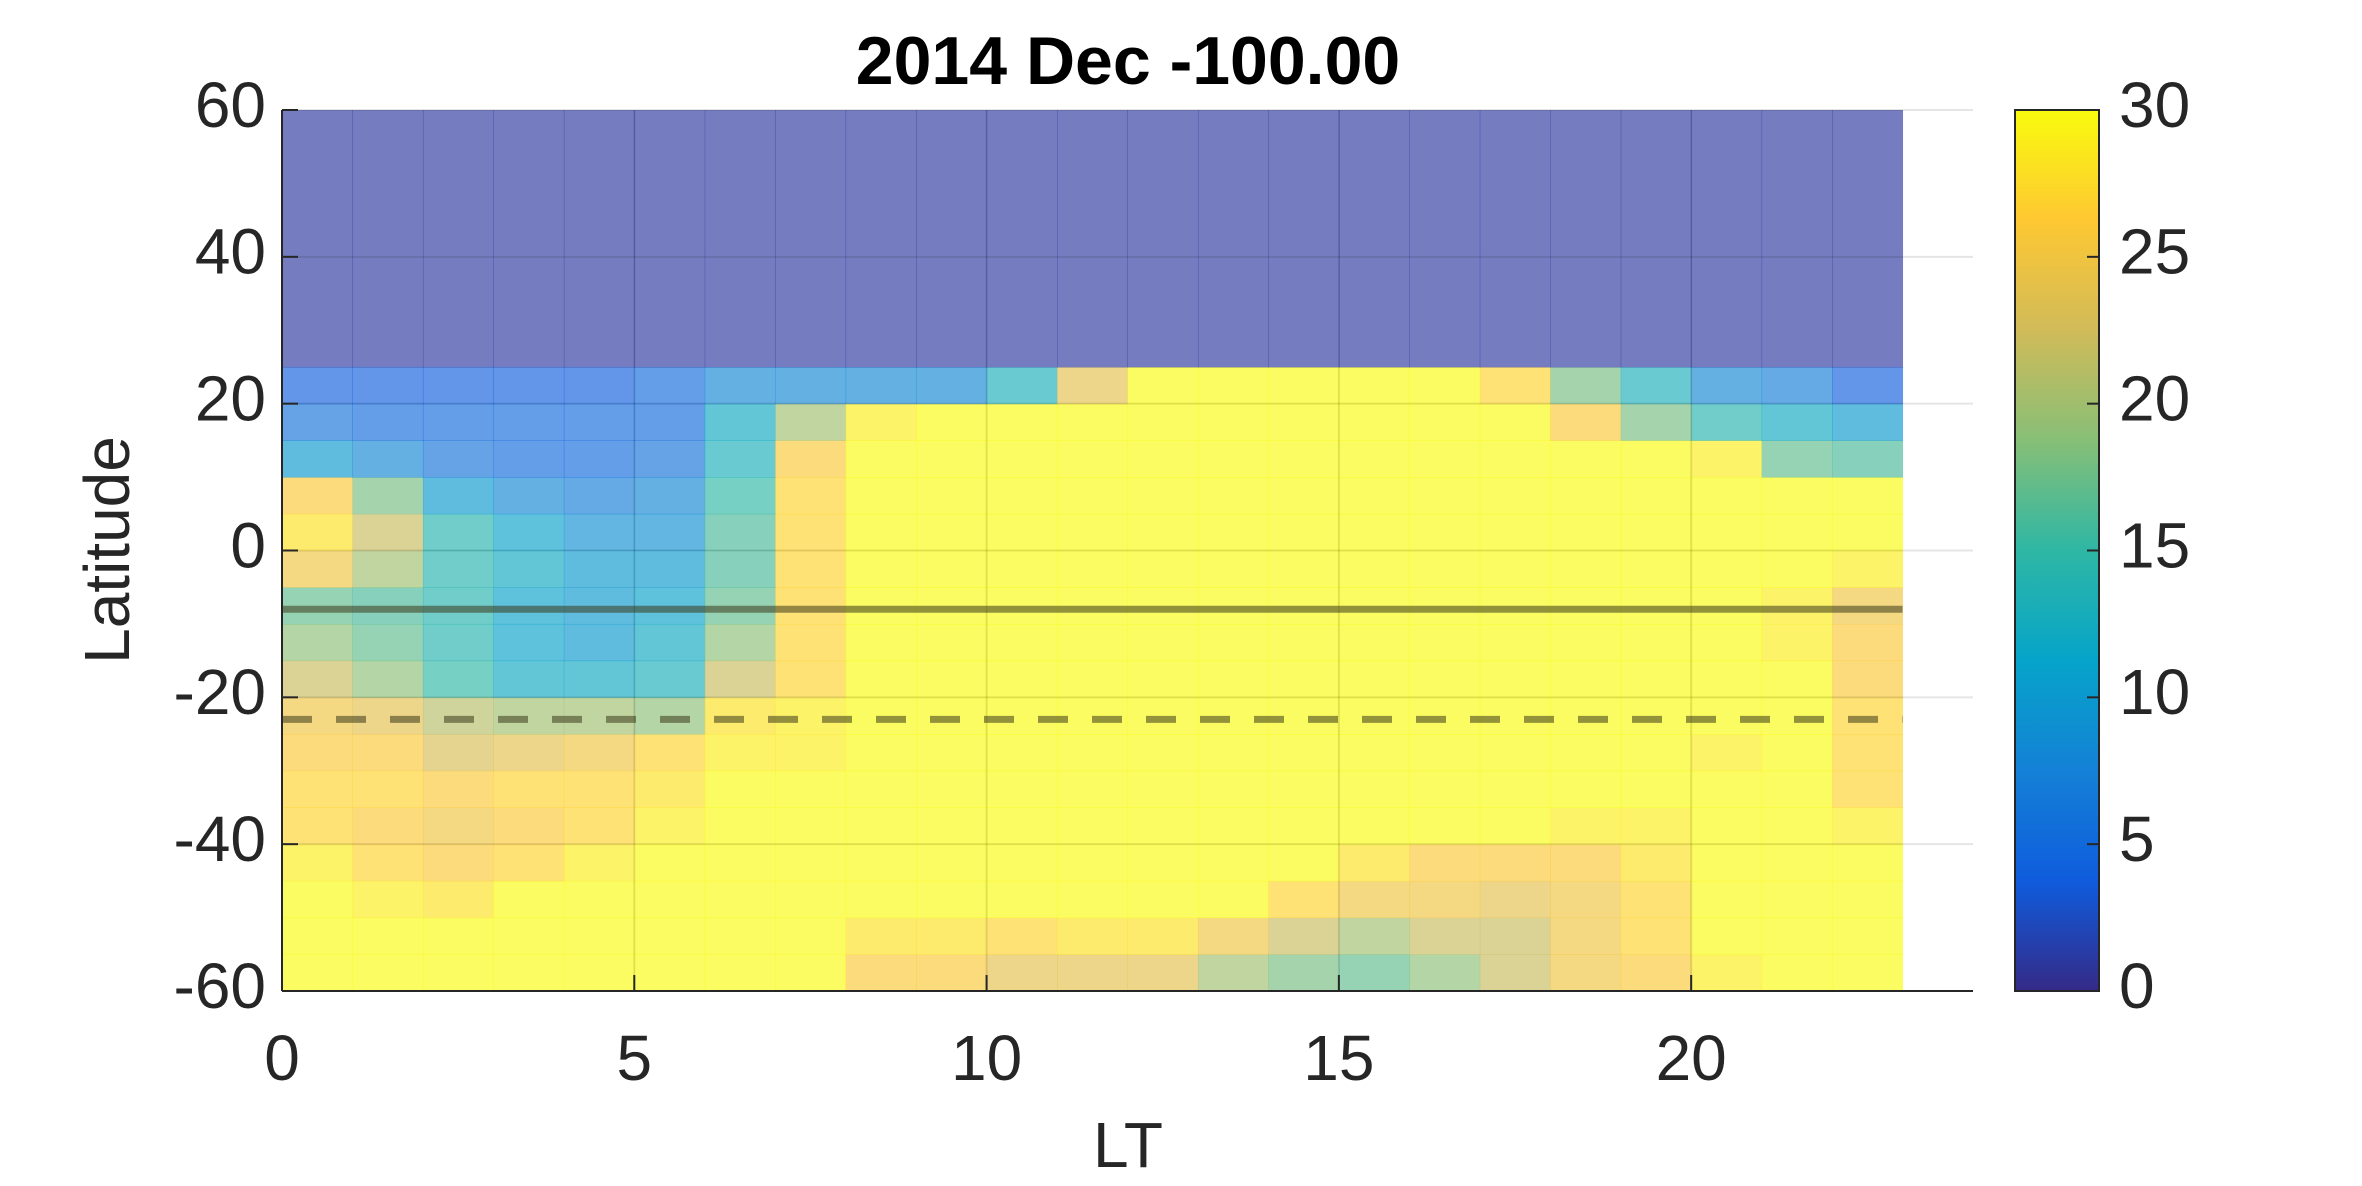  I want to click on colorbar-tick-label: 20, so click(2154, 399).